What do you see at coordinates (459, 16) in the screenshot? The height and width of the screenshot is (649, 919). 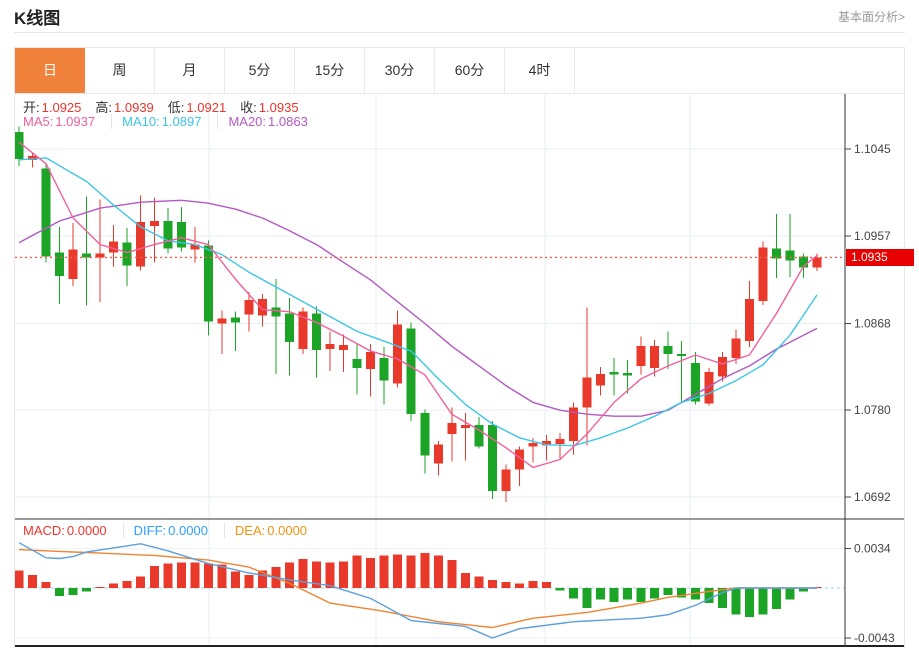 I see `header: K线图 基本面分析>` at bounding box center [459, 16].